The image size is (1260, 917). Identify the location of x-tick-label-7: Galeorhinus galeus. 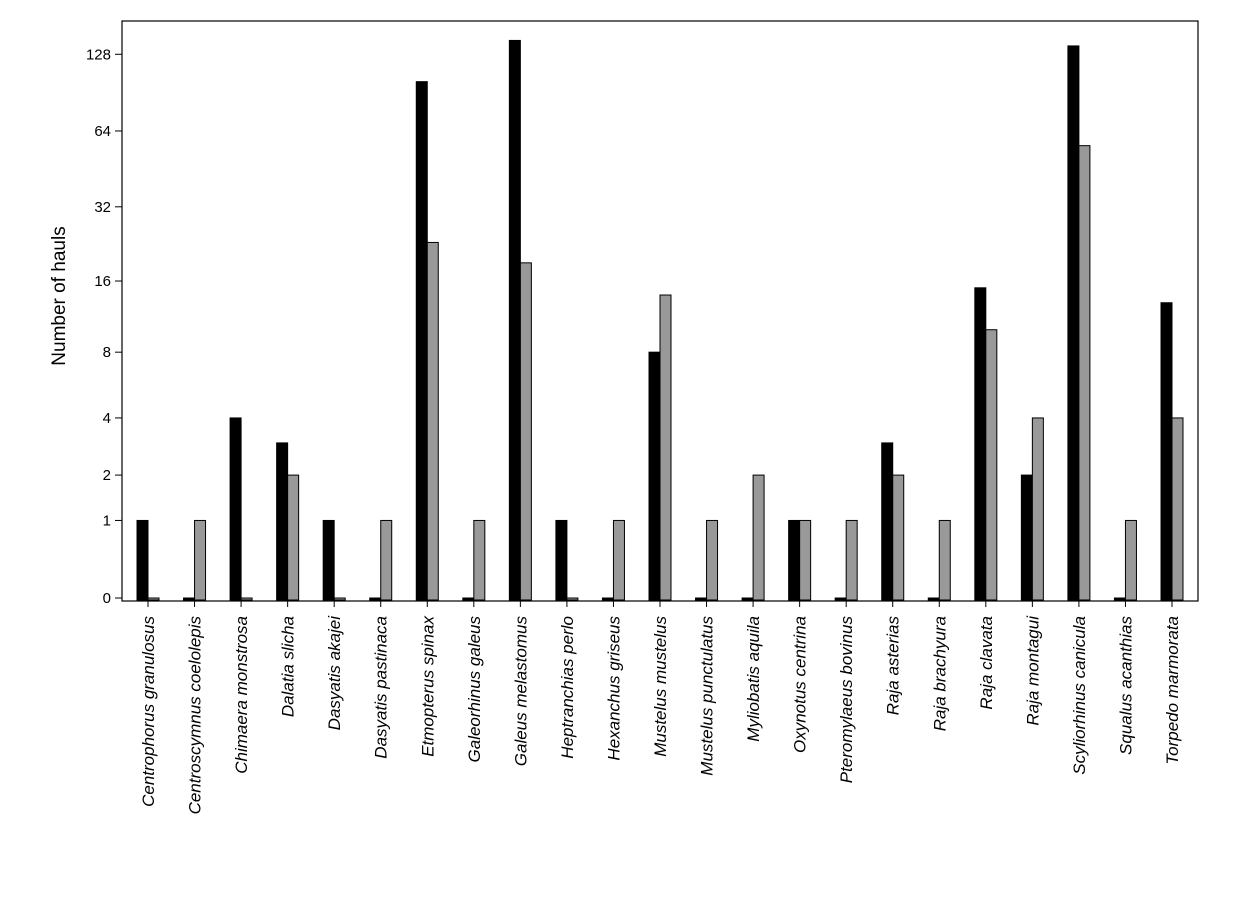
(474, 689).